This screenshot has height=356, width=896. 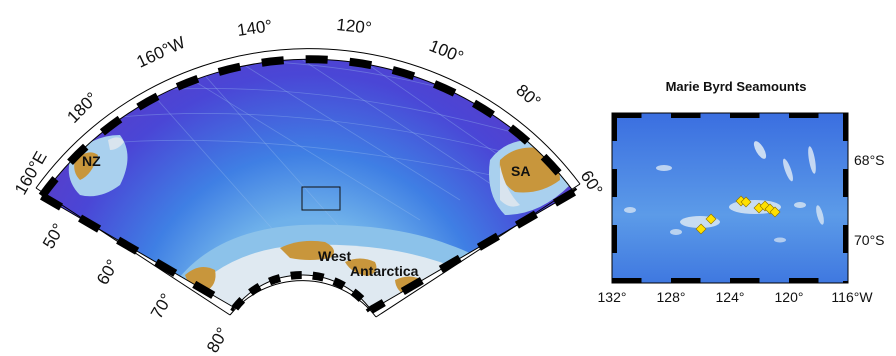 I want to click on lat-label-50: 50°, so click(x=53, y=236).